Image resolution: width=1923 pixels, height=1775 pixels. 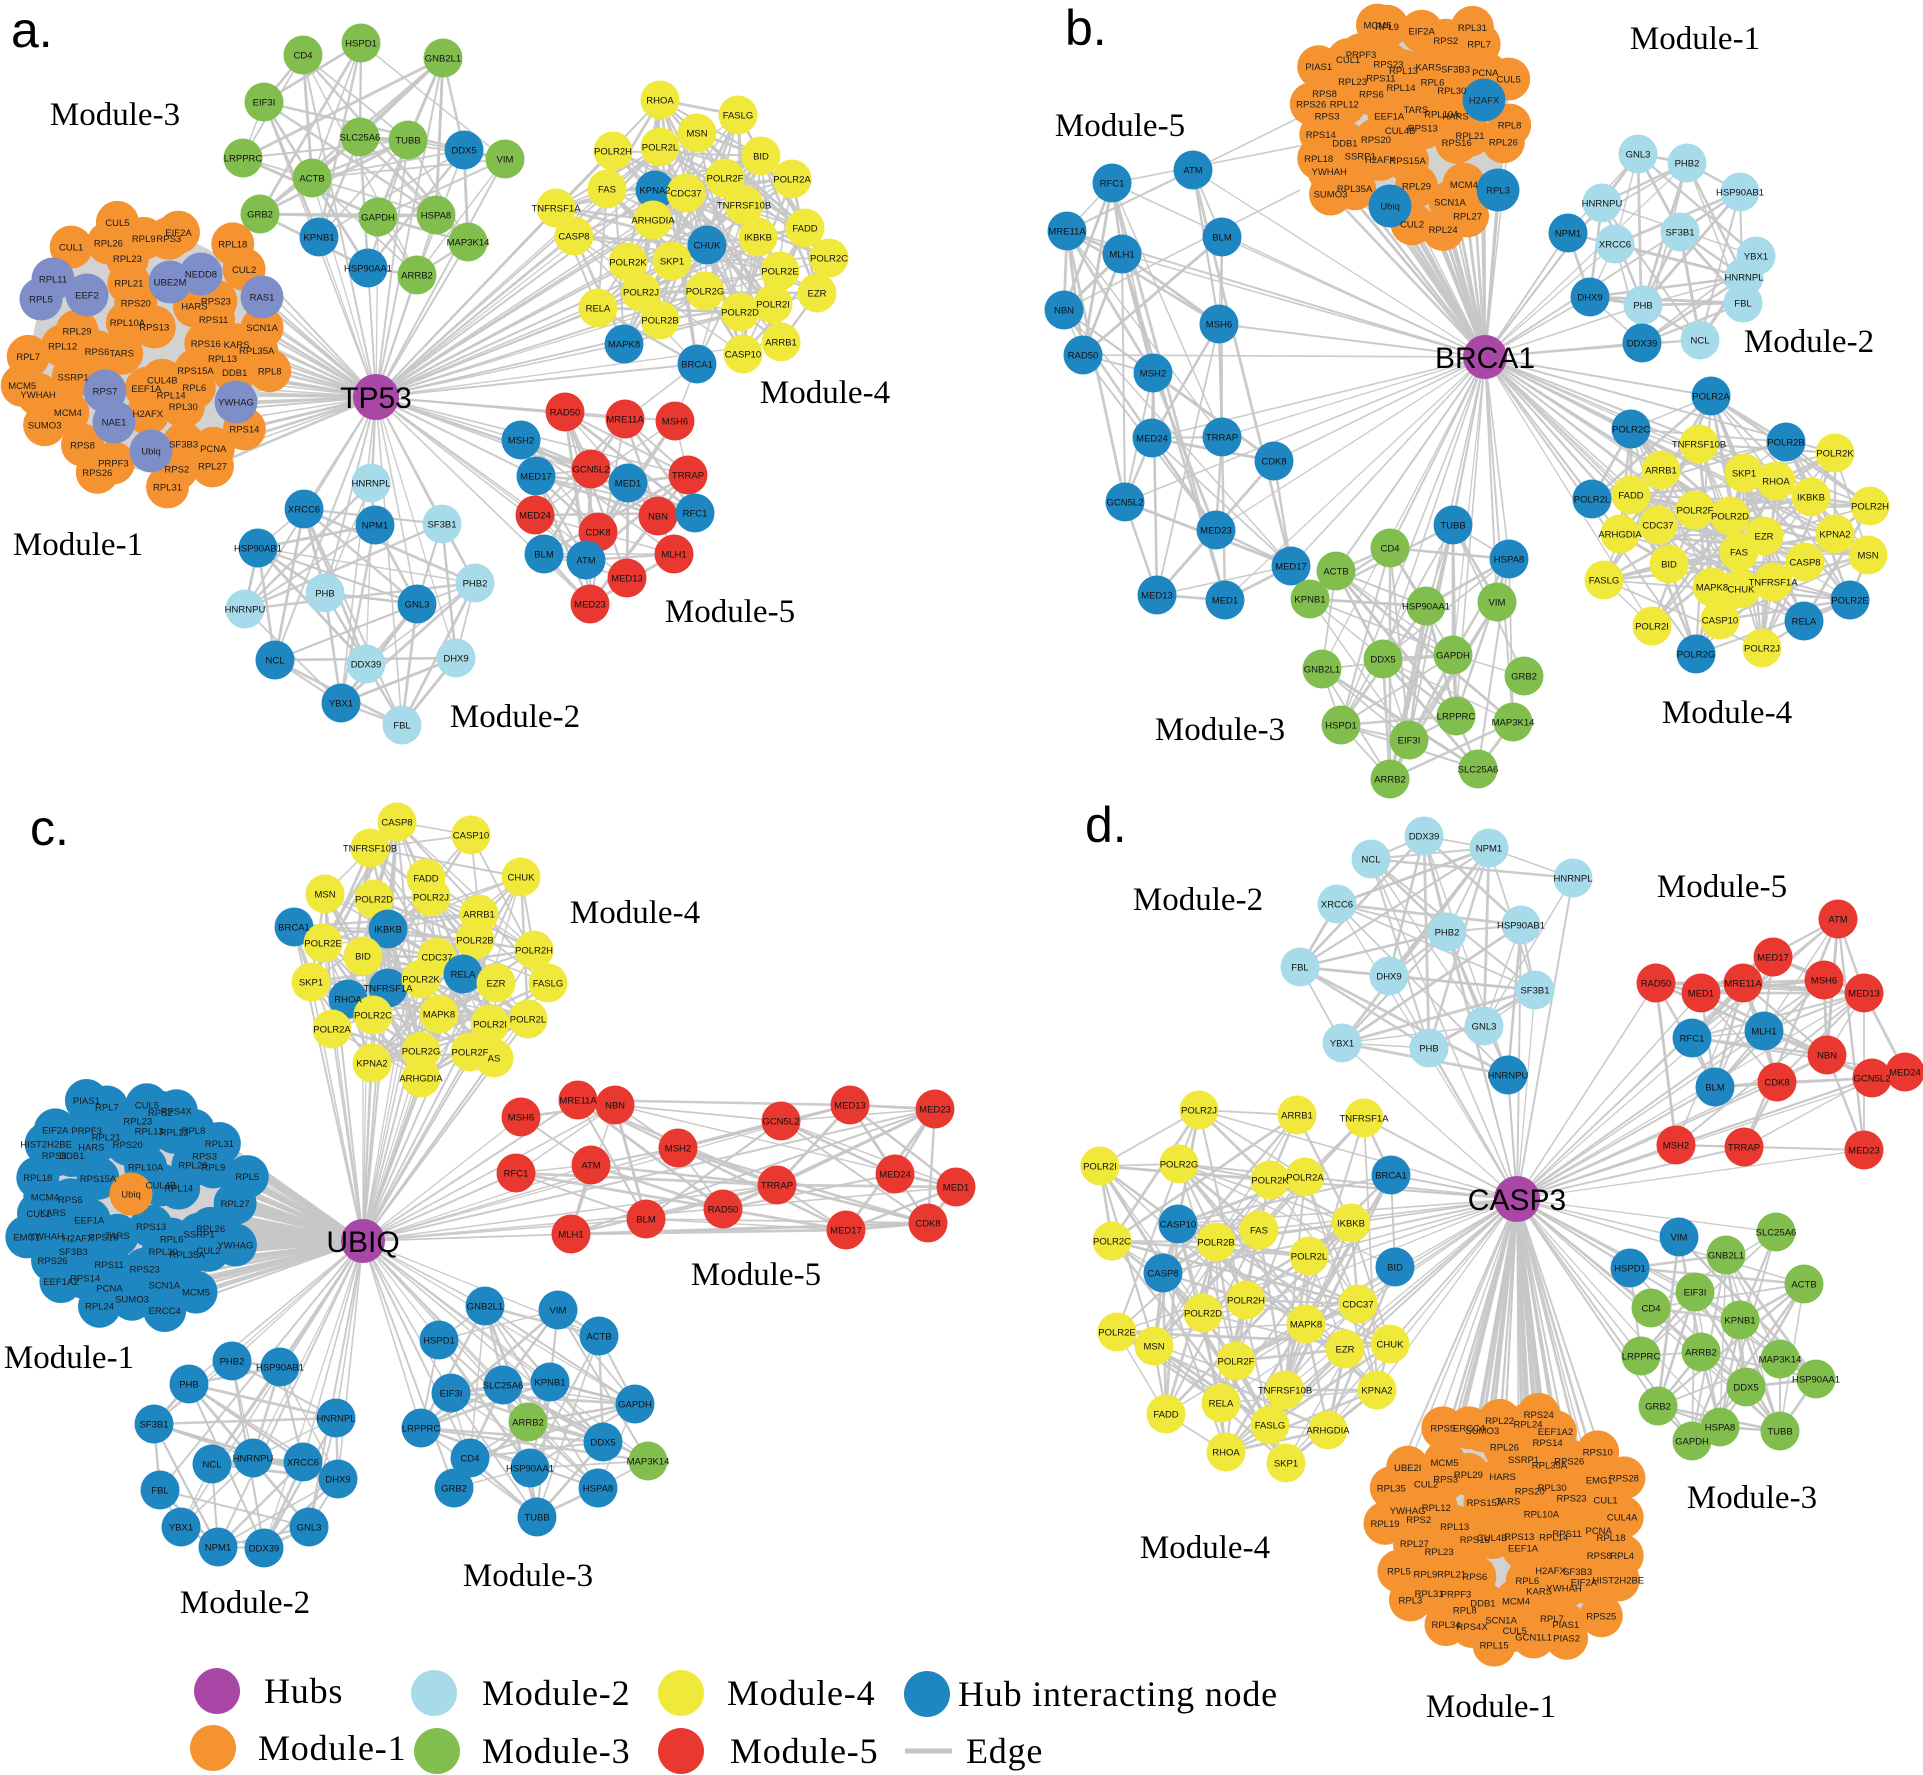 What do you see at coordinates (1492, 1538) in the screenshot?
I see `svg-text: CUL4B` at bounding box center [1492, 1538].